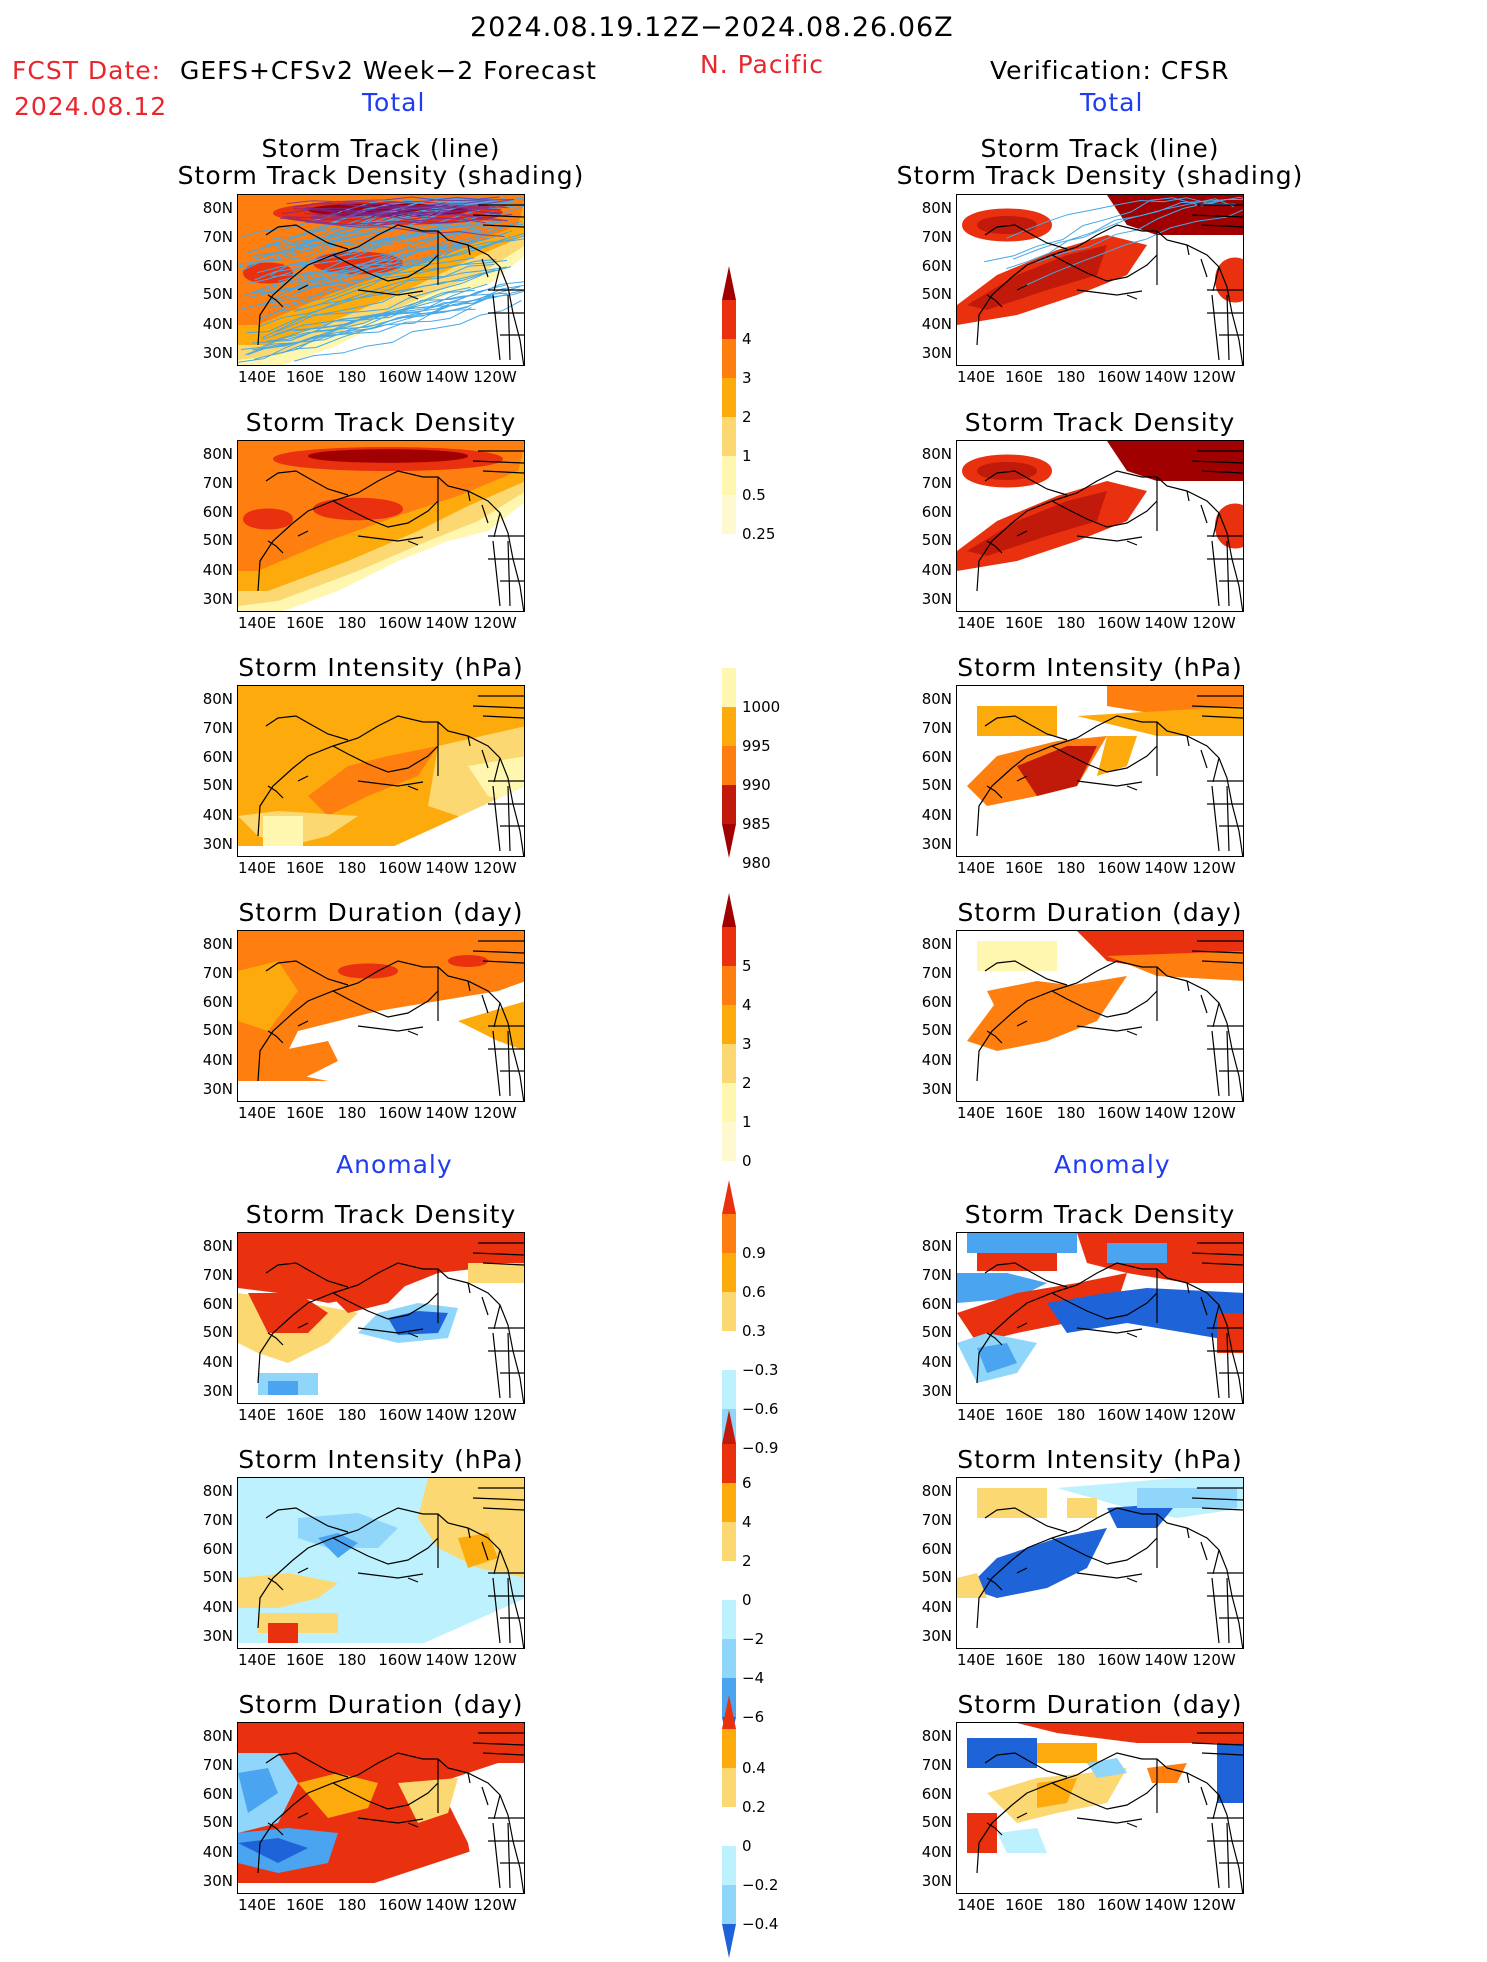 The width and height of the screenshot is (1487, 1962). Describe the element at coordinates (1100, 667) in the screenshot. I see `verification-panel-3-title-1: Storm Intensity (hPa)` at that location.